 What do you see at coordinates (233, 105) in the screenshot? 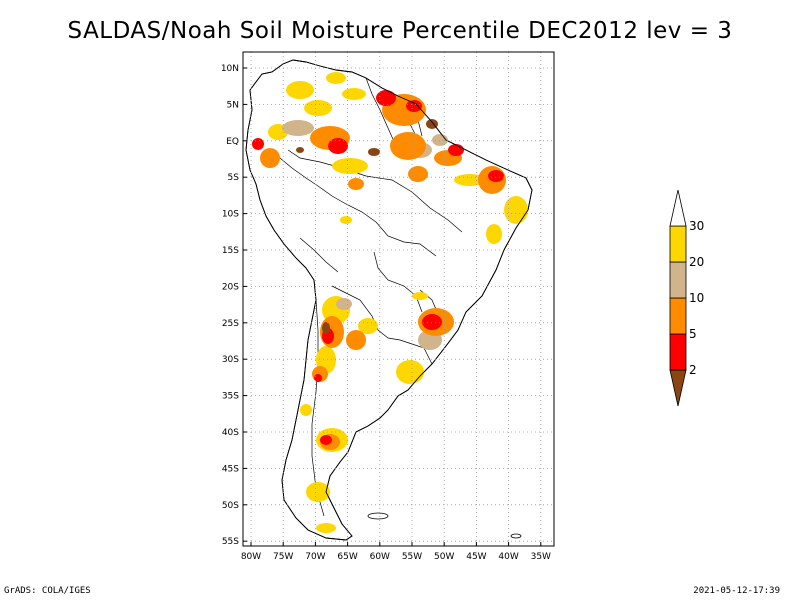
I see `lat-tick-label: 5N` at bounding box center [233, 105].